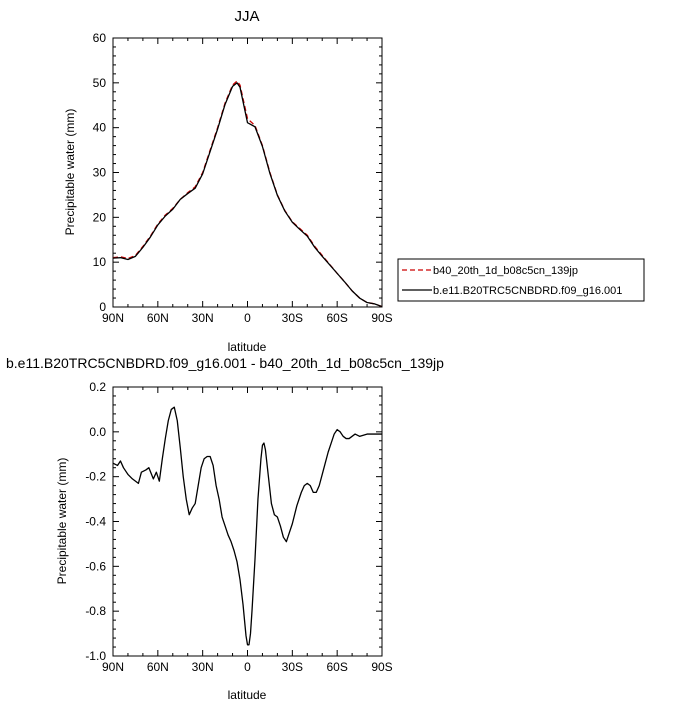 This screenshot has height=708, width=693. I want to click on y-tick-label: 30, so click(100, 173).